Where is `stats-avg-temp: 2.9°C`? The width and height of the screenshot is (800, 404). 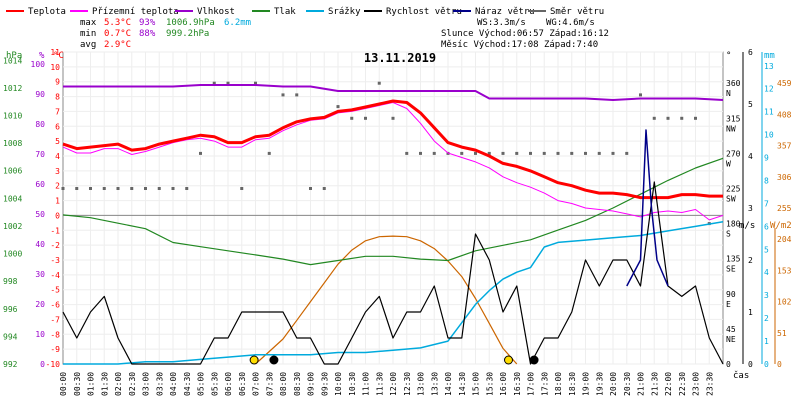 stats-avg-temp: 2.9°C is located at coordinates (117, 45).